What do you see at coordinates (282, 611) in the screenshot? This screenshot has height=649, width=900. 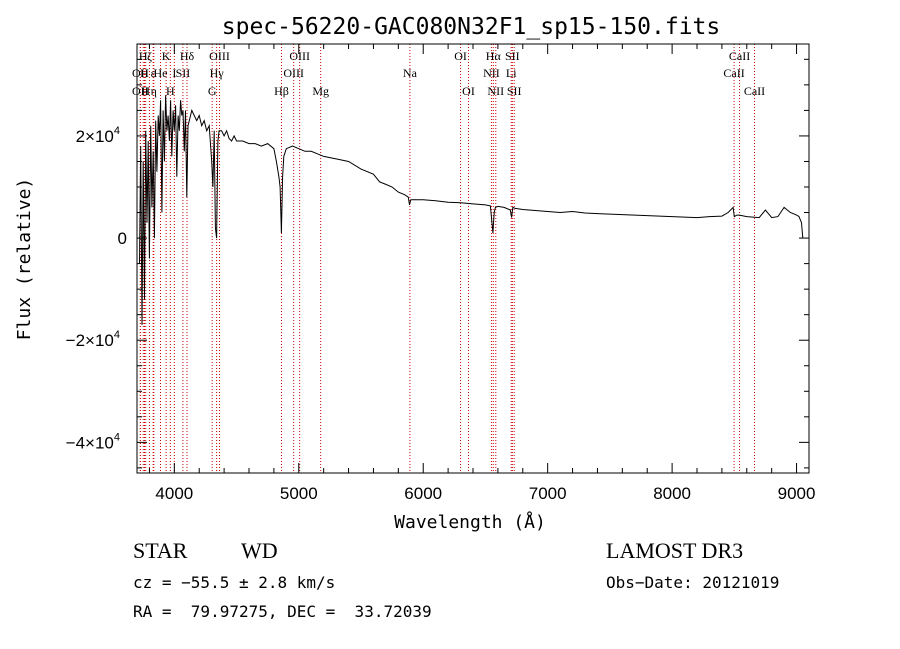 I see `coordinates-text: RA = 79.97275, DEC = 33.72039` at bounding box center [282, 611].